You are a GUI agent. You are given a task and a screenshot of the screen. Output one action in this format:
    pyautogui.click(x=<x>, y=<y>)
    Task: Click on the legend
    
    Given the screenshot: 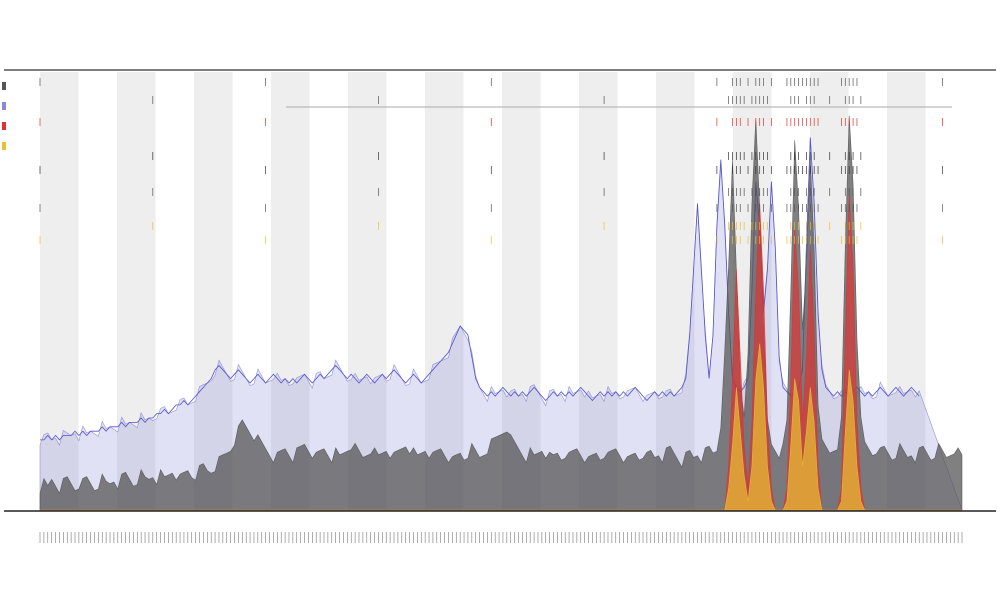 What is the action you would take?
    pyautogui.click(x=9, y=120)
    